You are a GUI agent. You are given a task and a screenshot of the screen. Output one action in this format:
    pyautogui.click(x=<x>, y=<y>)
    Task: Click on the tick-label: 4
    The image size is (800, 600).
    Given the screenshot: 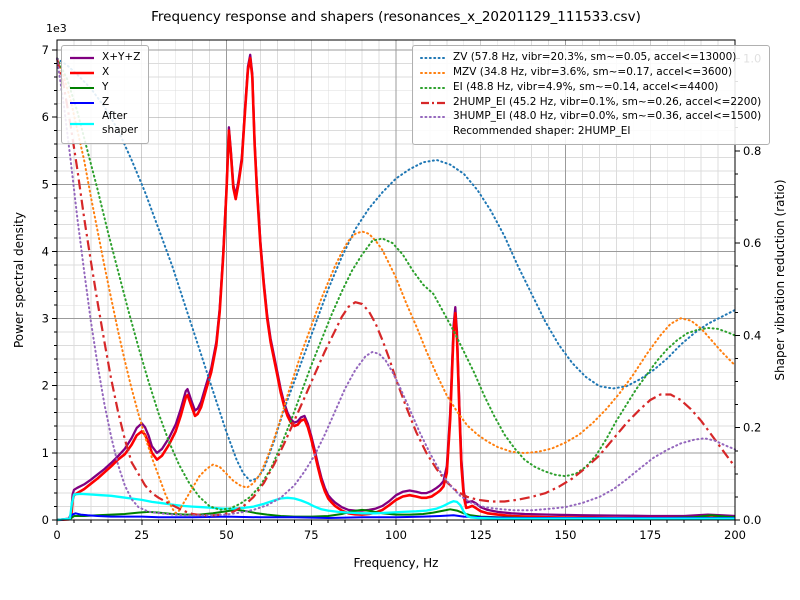 What is the action you would take?
    pyautogui.click(x=45, y=251)
    